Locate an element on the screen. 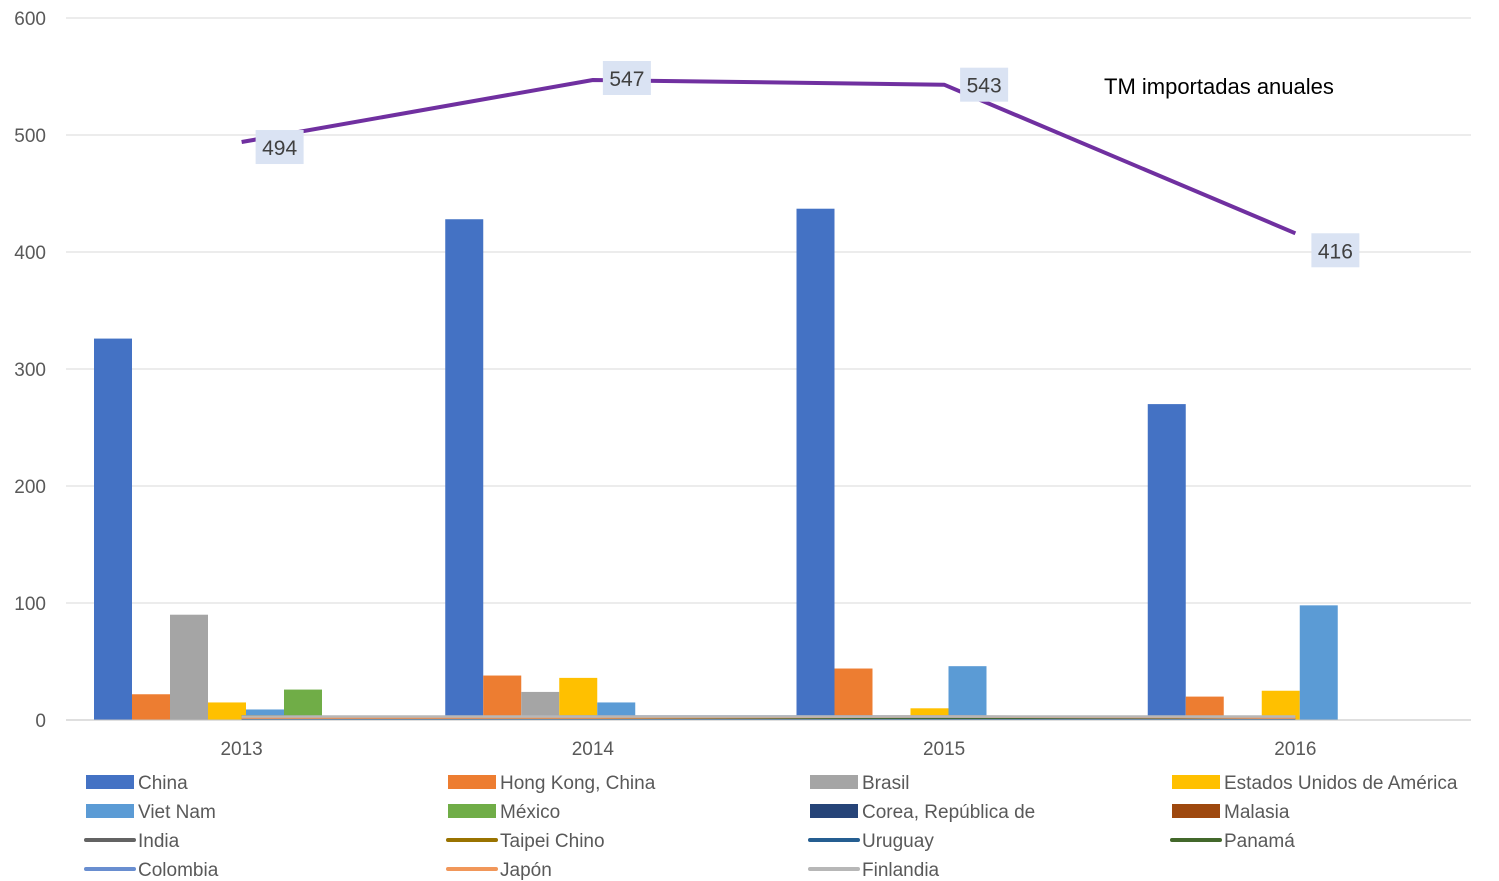 The width and height of the screenshot is (1499, 881). y-tick-label: 400 is located at coordinates (30, 253).